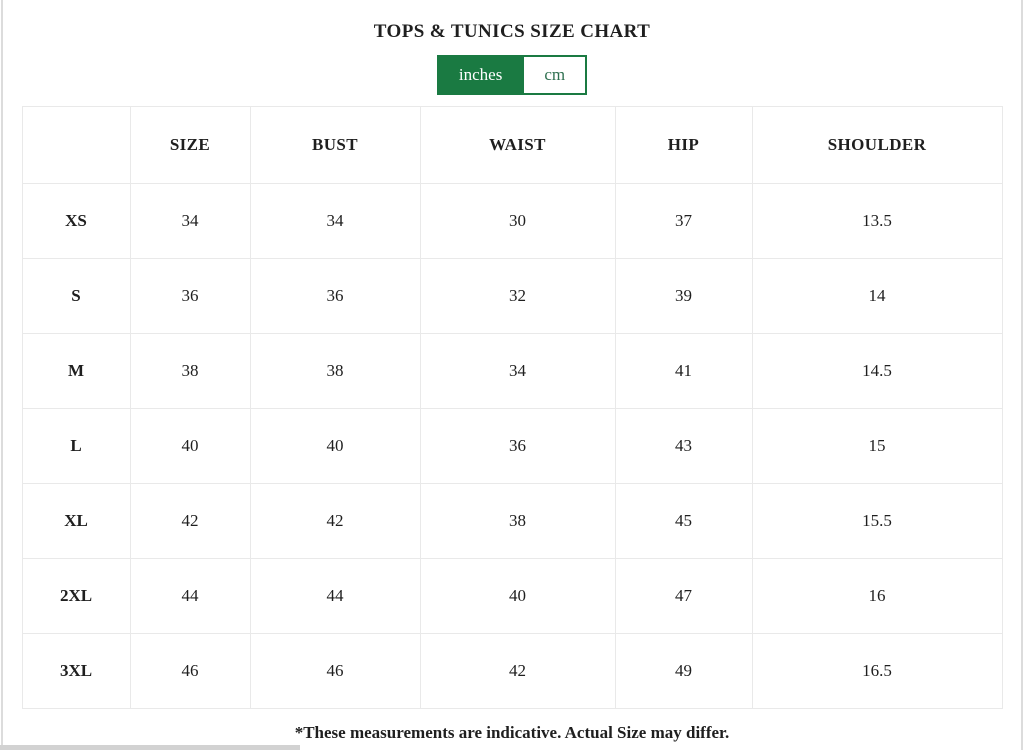 The width and height of the screenshot is (1024, 750). Describe the element at coordinates (1022, 375) in the screenshot. I see `right-border-line` at that location.